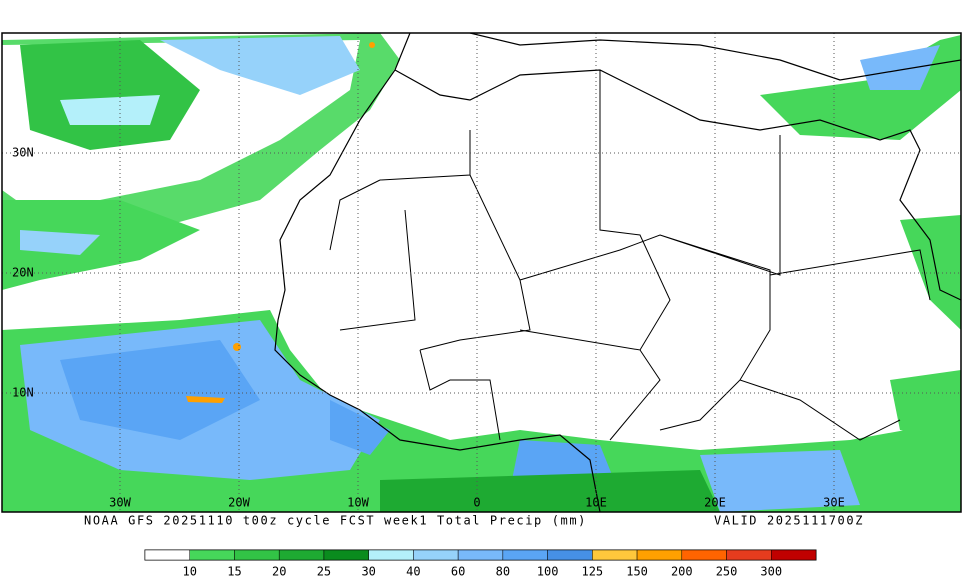 Image resolution: width=963 pixels, height=587 pixels. What do you see at coordinates (23, 273) in the screenshot?
I see `lat-label: 20N` at bounding box center [23, 273].